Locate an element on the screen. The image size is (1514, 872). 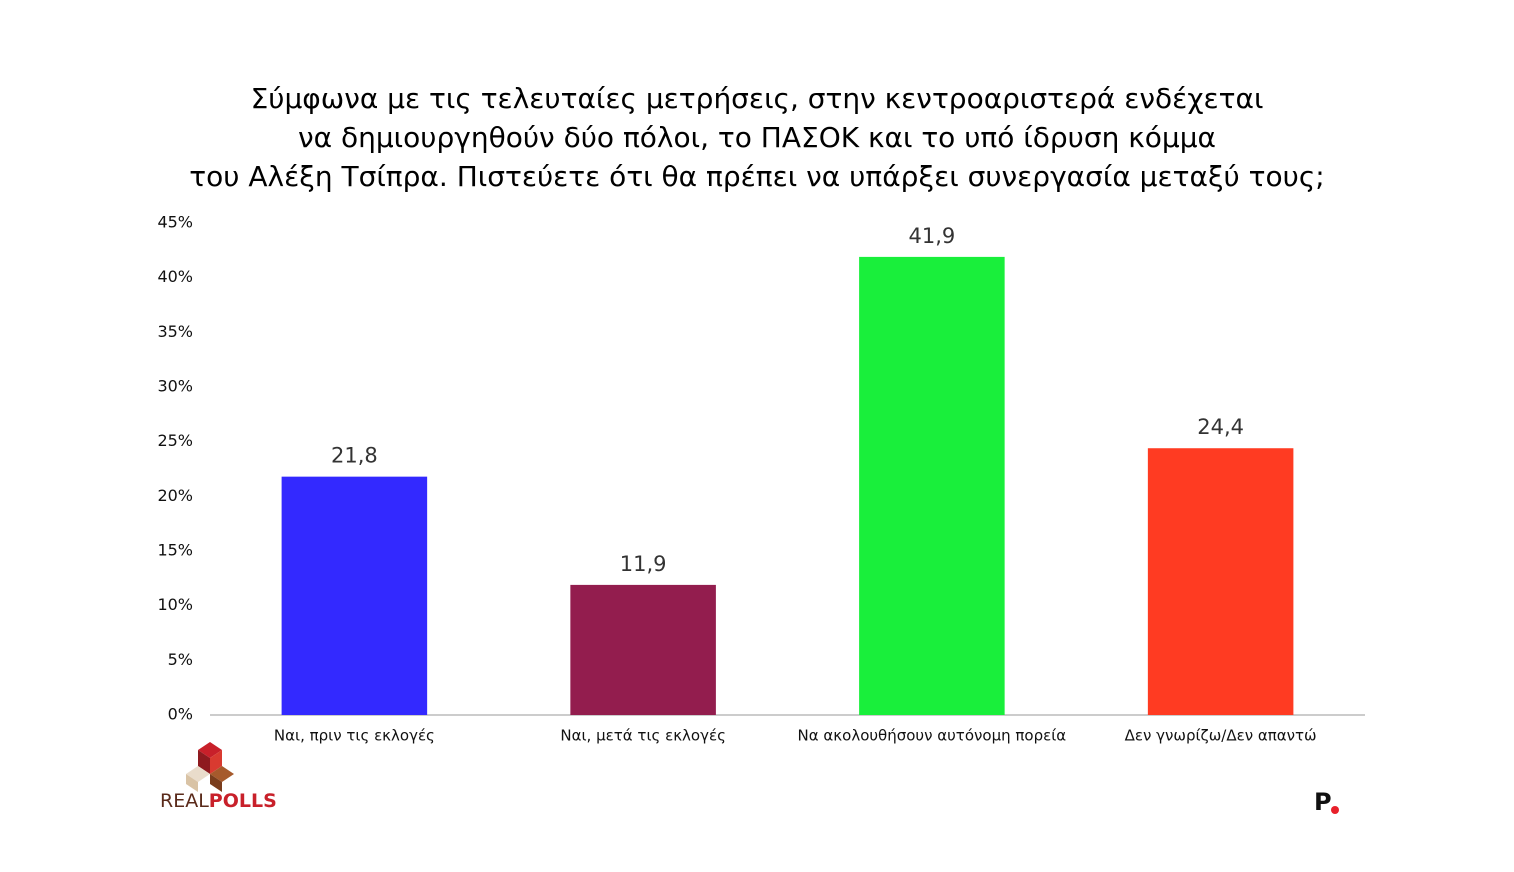
x-tick-label: Να ακολουθήσουν αυτόνομη πορεία is located at coordinates (932, 736).